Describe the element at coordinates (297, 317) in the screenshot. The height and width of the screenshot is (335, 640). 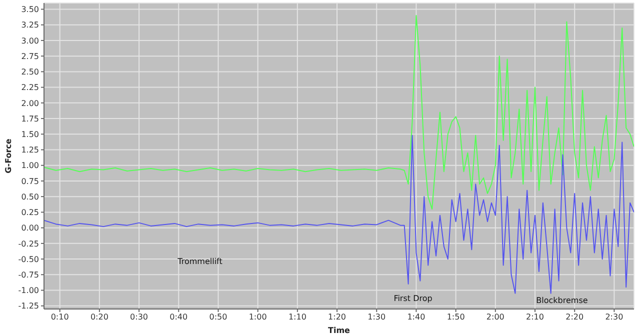
I see `x-tick-label: 1:10` at that location.